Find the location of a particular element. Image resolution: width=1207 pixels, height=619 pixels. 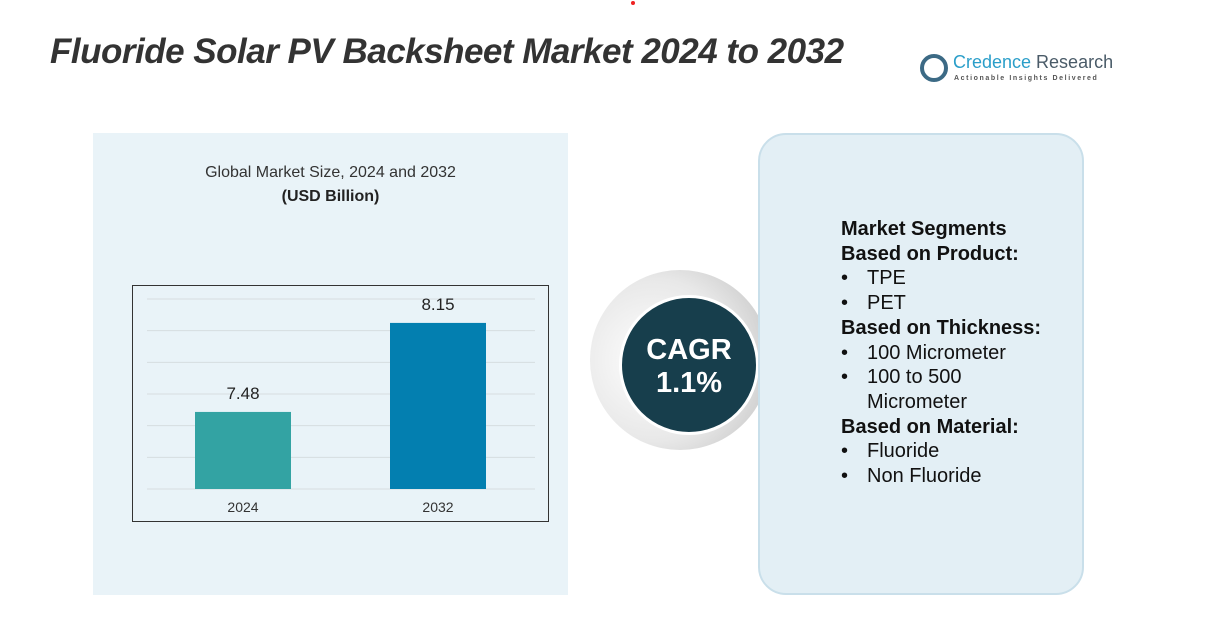

segment-item: 100 to 500 Micrometer is located at coordinates (921, 389).